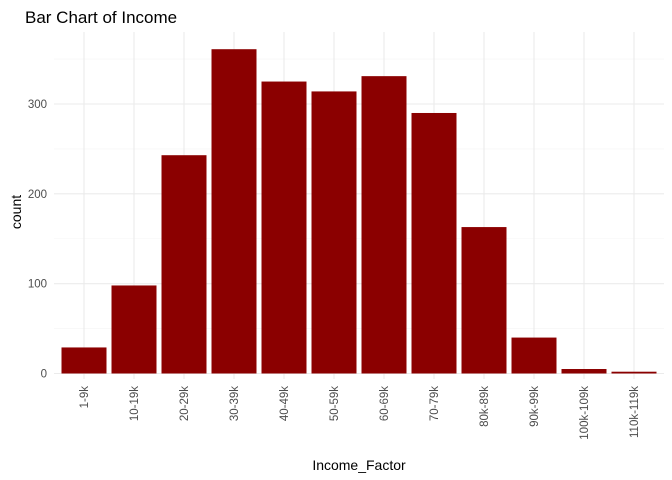 The height and width of the screenshot is (480, 672). I want to click on x-axis-title: Income_Factor, so click(359, 465).